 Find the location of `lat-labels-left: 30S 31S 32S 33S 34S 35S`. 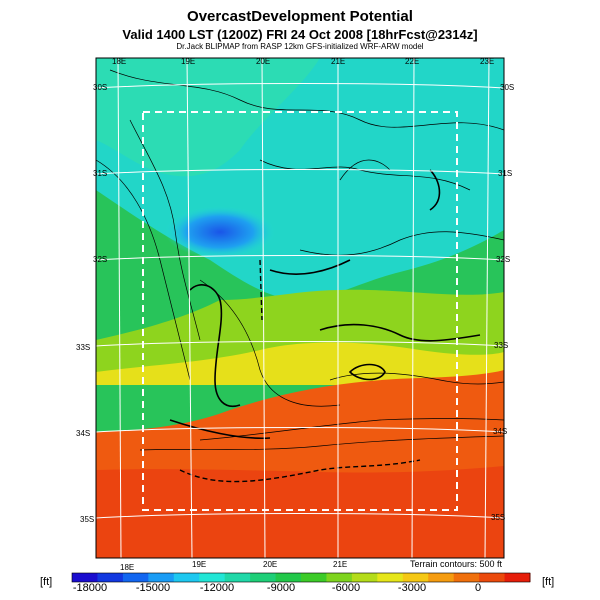

lat-labels-left: 30S 31S 32S 33S 34S 35S is located at coordinates (91, 303).